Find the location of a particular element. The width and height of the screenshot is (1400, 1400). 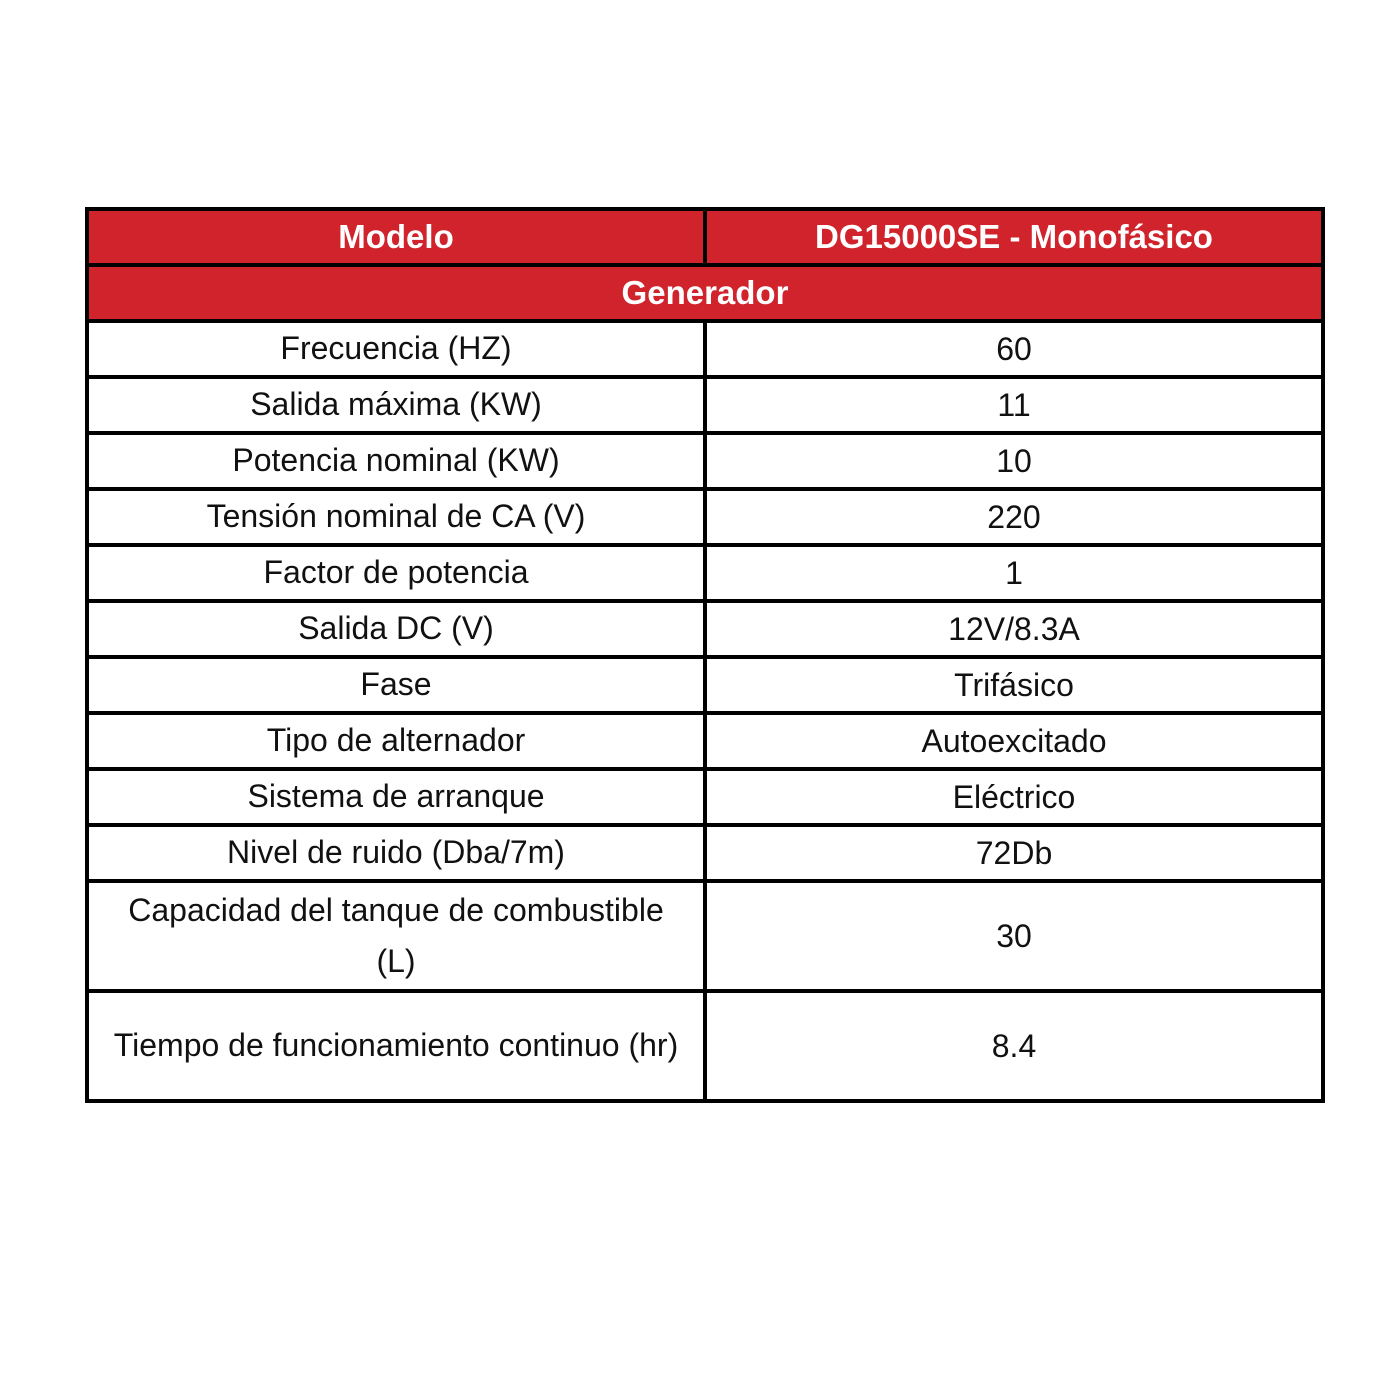

spec-label: Fase is located at coordinates (396, 684).